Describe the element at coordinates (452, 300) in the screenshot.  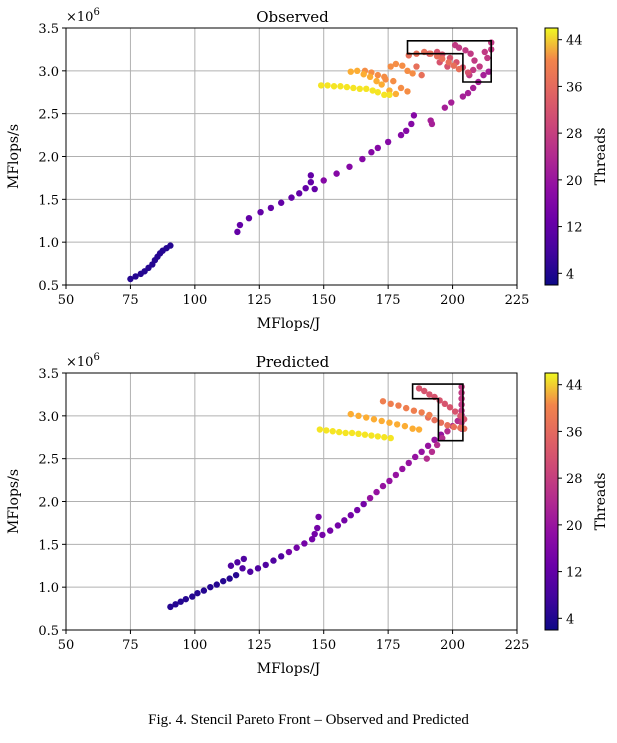
I see `x-tick-label: 200` at that location.